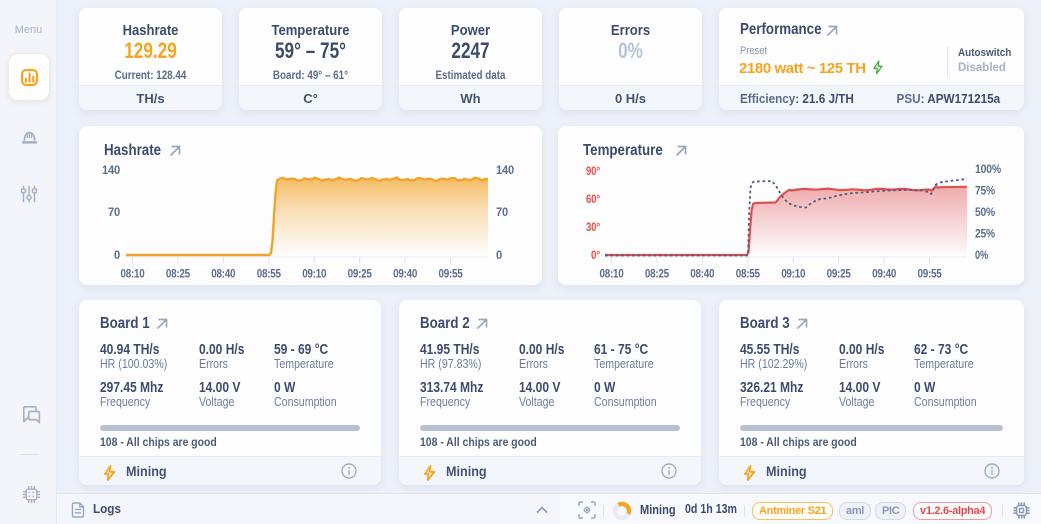 The width and height of the screenshot is (1041, 524). What do you see at coordinates (981, 256) in the screenshot?
I see `svg-text: 0%` at bounding box center [981, 256].